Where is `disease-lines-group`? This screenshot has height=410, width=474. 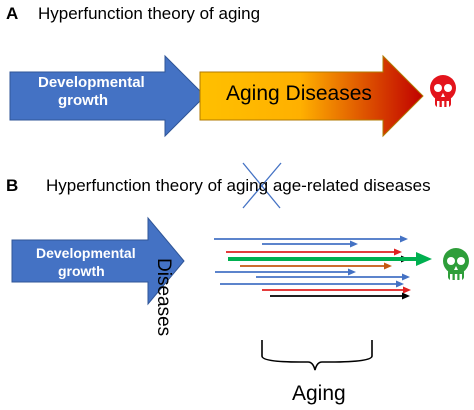
disease-lines-group is located at coordinates (323, 267).